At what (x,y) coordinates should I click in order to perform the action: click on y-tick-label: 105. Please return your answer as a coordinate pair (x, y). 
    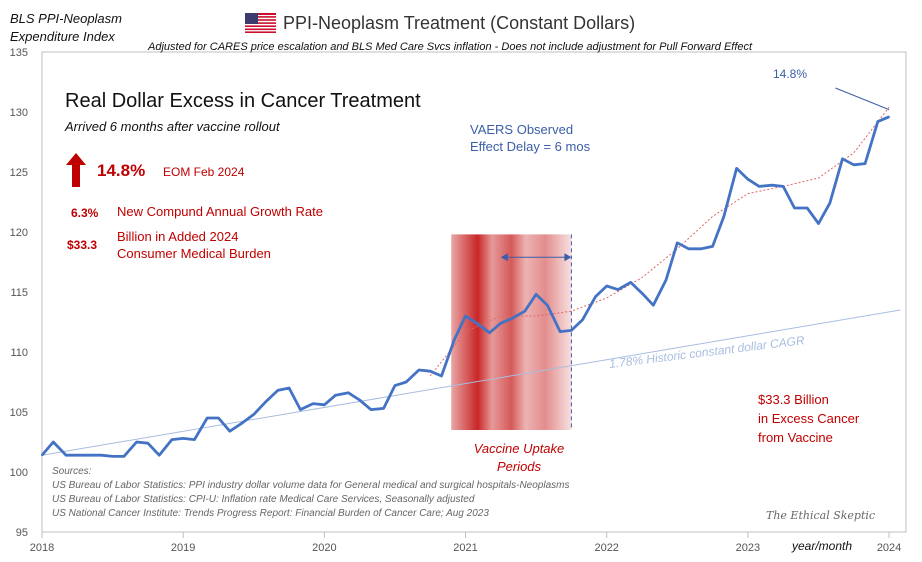
    Looking at the image, I should click on (19, 413).